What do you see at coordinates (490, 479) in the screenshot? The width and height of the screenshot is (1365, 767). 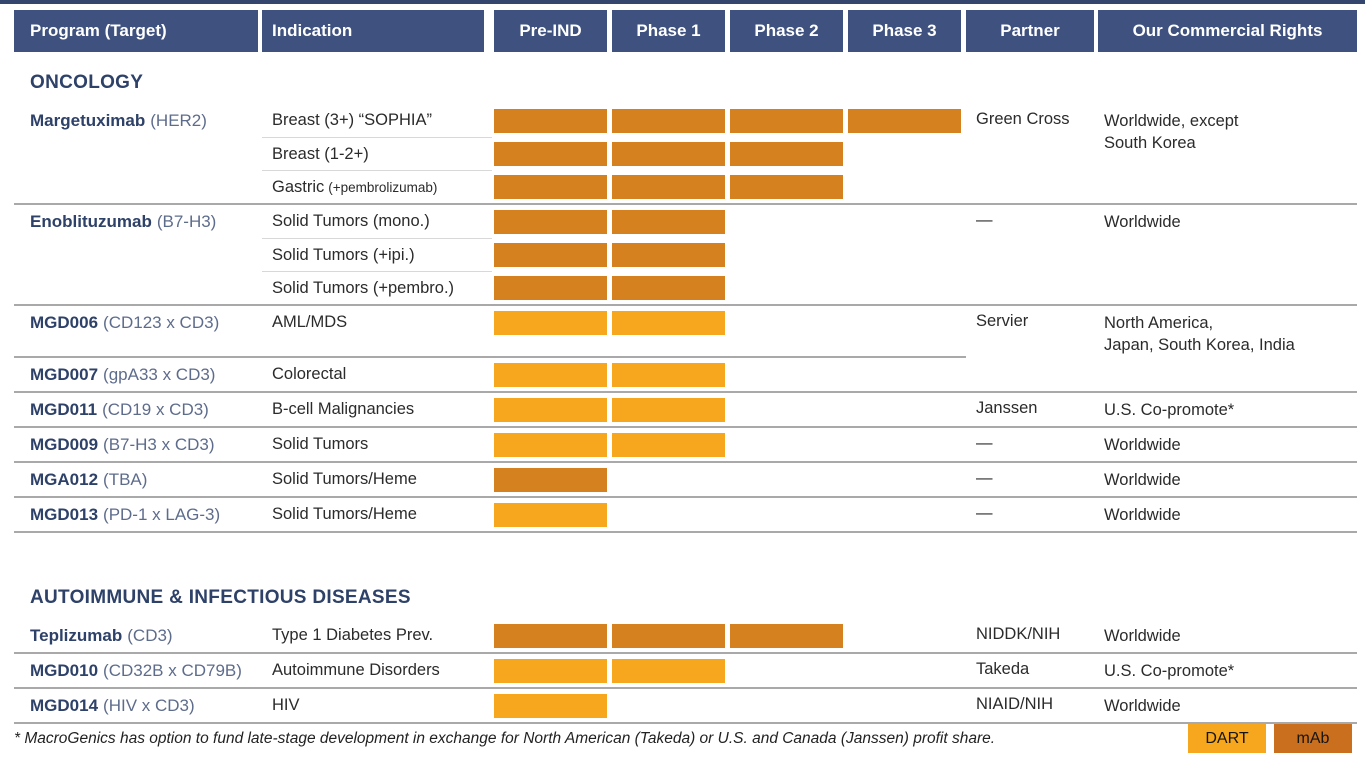 I see `pipeline-row: MGA012 (TBA) Solid Tumors/Heme` at bounding box center [490, 479].